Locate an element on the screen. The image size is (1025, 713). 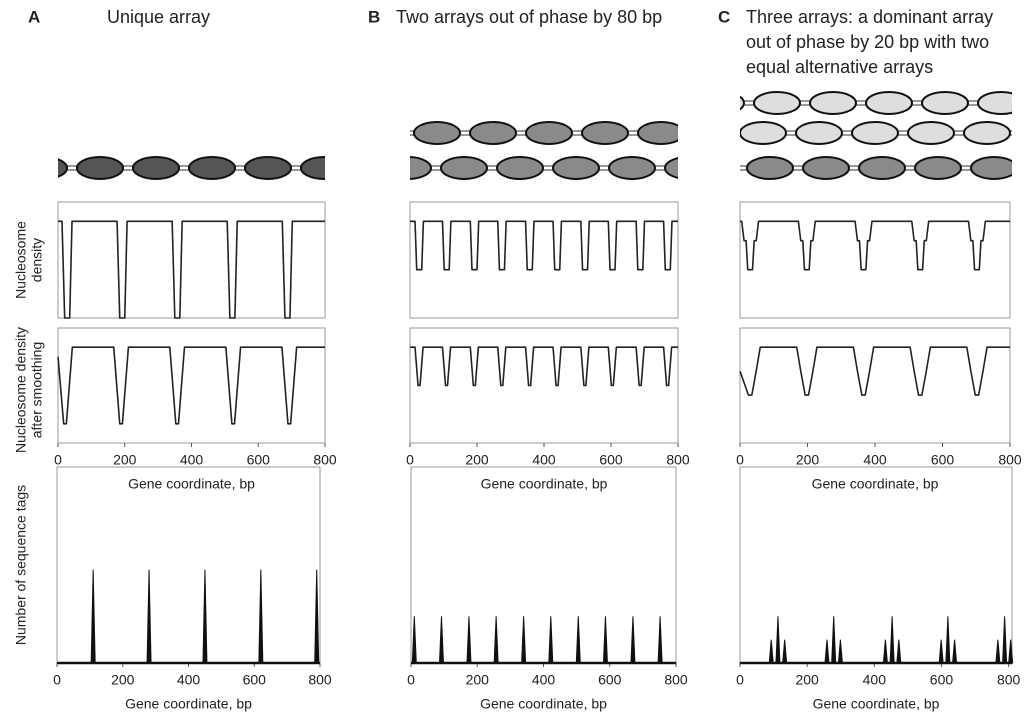
panel-title: Three arrays: a dominant array is located at coordinates (869, 17).